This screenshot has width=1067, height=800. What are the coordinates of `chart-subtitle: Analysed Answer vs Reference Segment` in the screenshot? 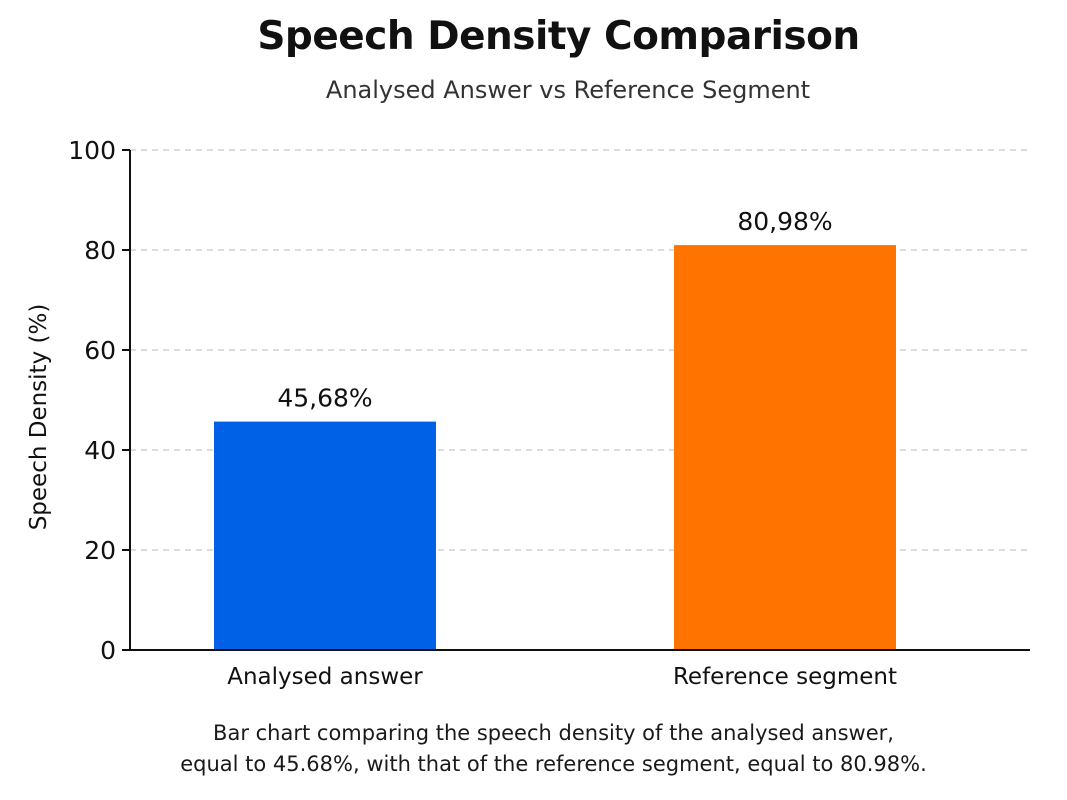 It's located at (568, 90).